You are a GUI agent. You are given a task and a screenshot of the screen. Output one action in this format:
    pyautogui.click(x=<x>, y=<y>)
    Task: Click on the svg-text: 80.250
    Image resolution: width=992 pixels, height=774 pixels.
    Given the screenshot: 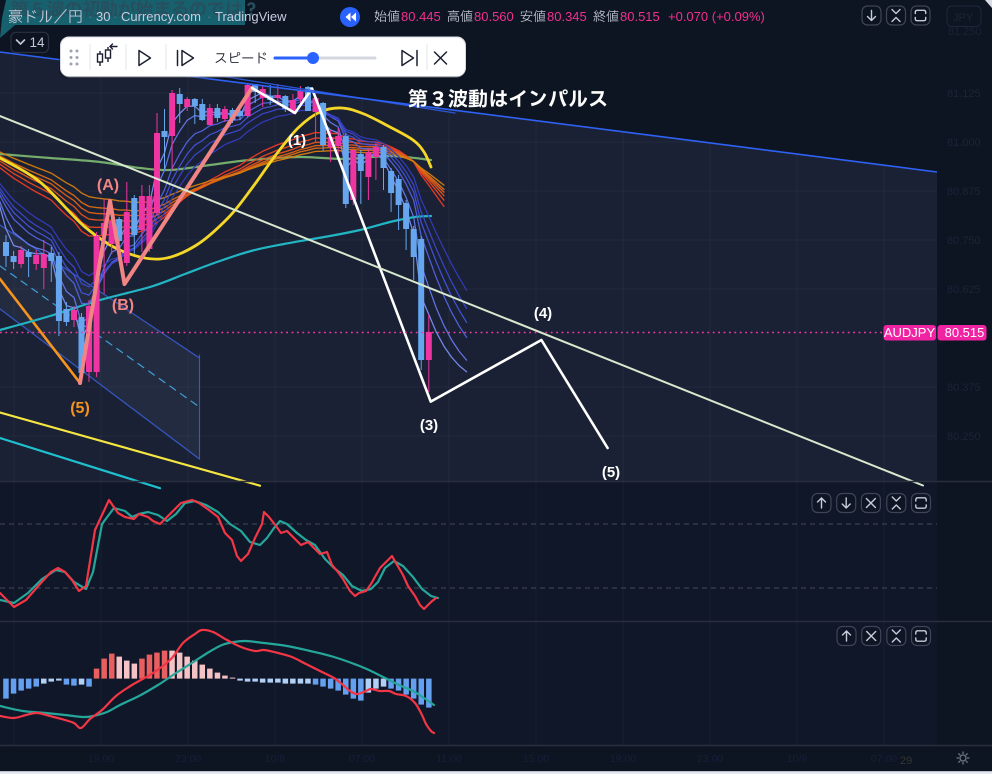 What is the action you would take?
    pyautogui.click(x=964, y=437)
    